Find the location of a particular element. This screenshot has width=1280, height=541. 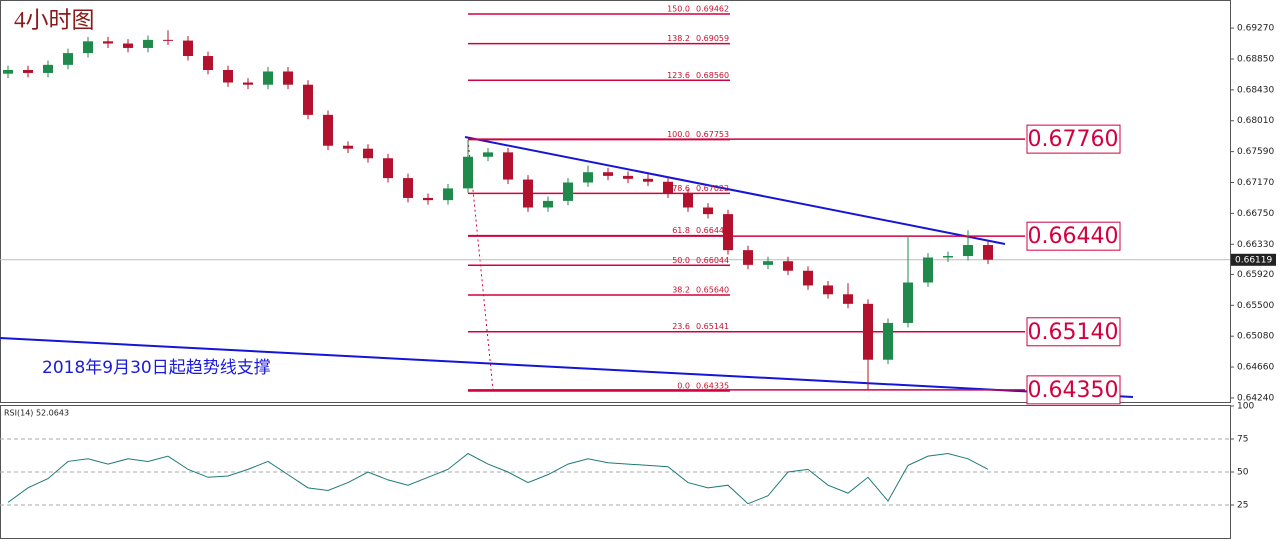

y-tick-label: 0.64240 is located at coordinates (1255, 398).